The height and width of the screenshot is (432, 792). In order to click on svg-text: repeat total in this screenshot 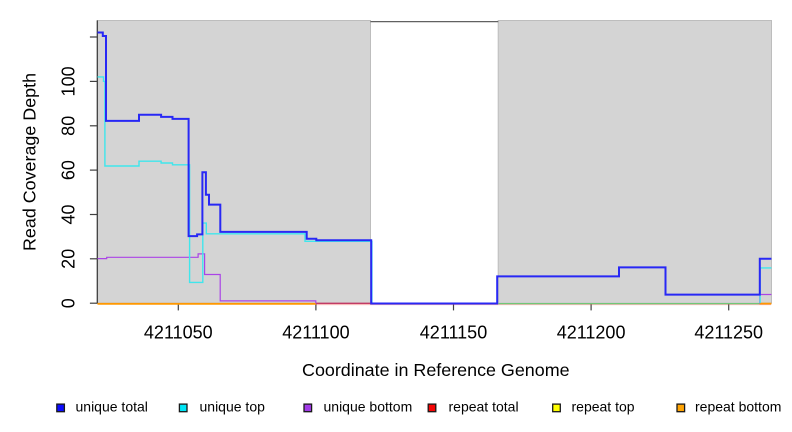, I will do `click(484, 407)`.